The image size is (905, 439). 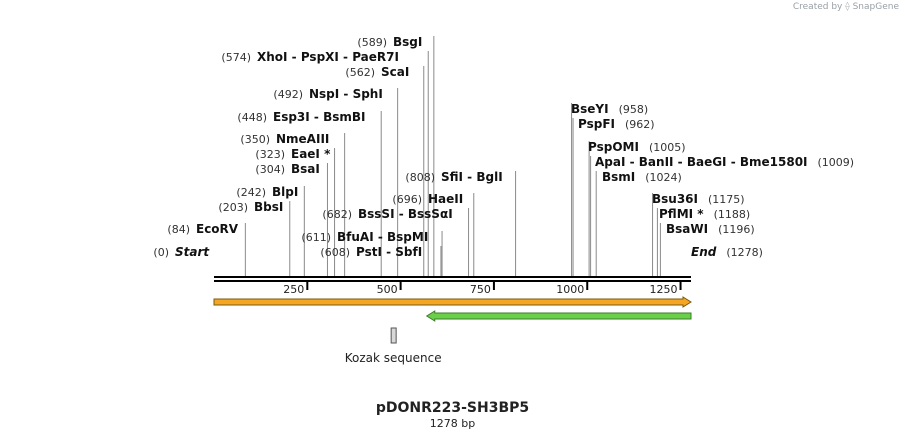 What do you see at coordinates (372, 42) in the screenshot?
I see `site-589-position: (589)` at bounding box center [372, 42].